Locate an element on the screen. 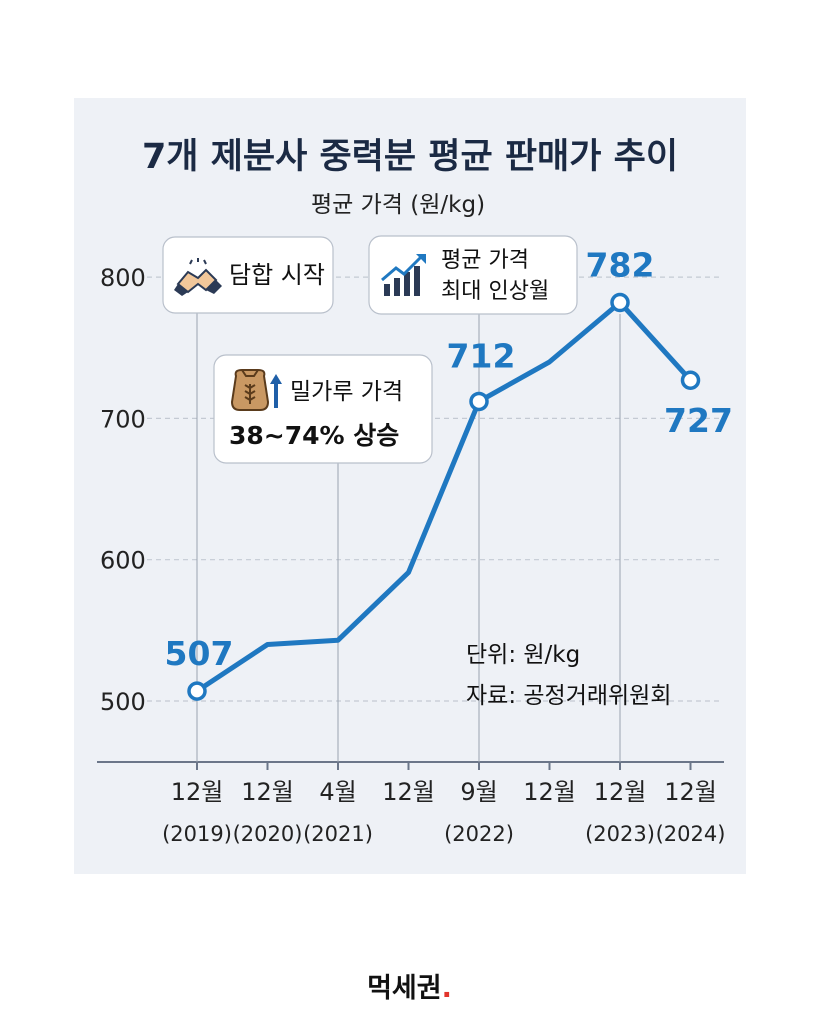 The width and height of the screenshot is (819, 1024). x-tick-label-year: (2023) is located at coordinates (620, 834).